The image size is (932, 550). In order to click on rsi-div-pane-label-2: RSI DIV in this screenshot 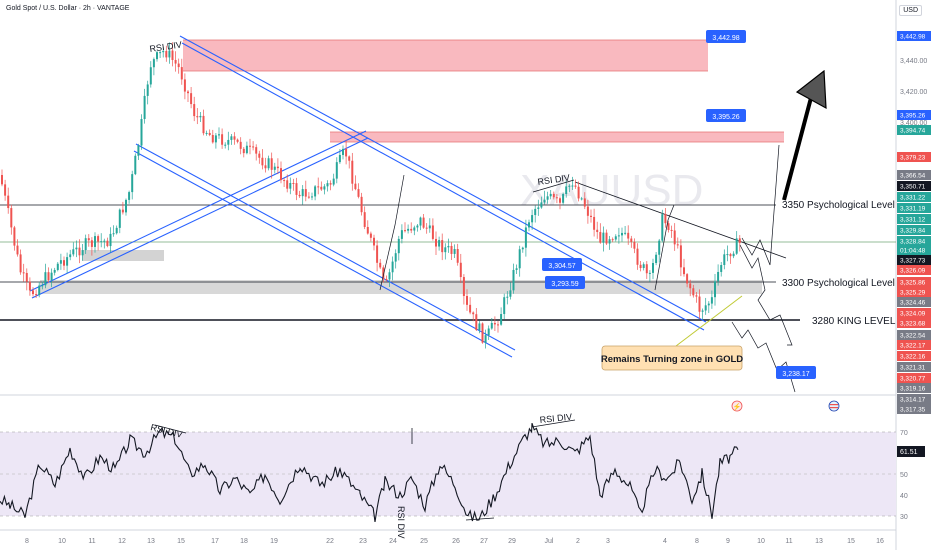, I will do `click(555, 418)`.